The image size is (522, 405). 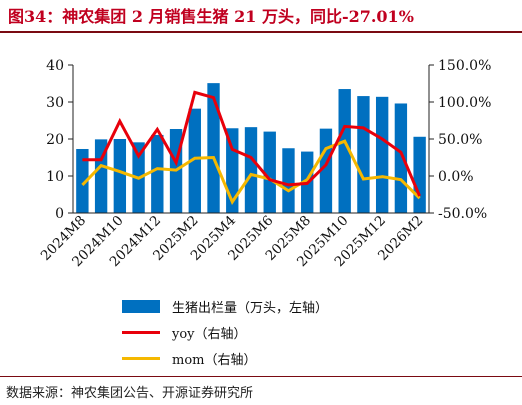 I want to click on left-tick-label: 10, so click(x=55, y=177).